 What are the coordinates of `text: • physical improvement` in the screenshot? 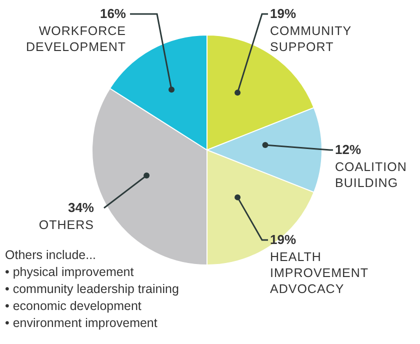 It's located at (70, 272).